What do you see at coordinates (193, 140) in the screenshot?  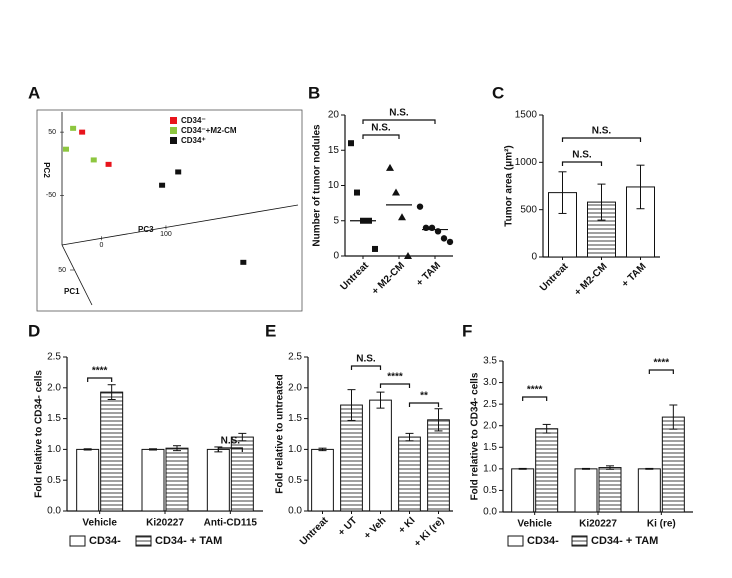 I see `legend-label: CD34⁺` at bounding box center [193, 140].